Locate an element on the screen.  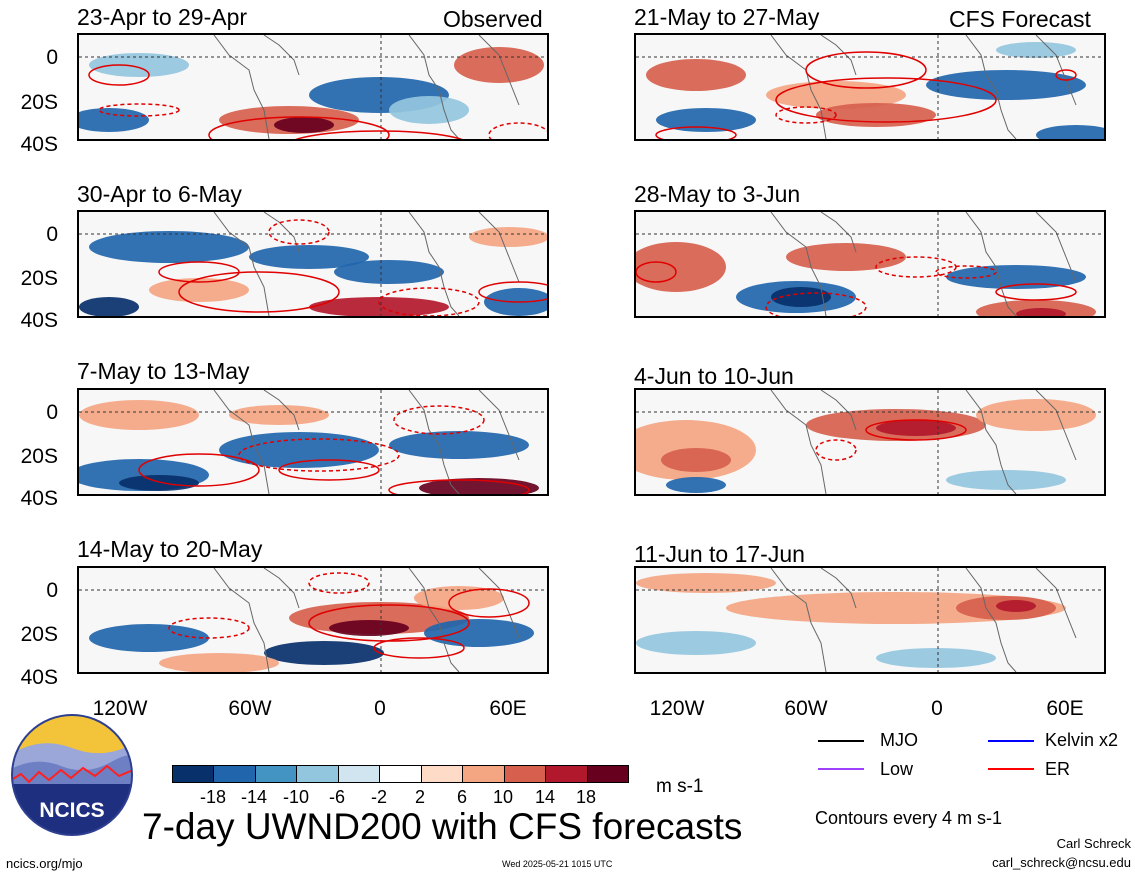
site-link: ncics.org/mjo is located at coordinates (44, 863).